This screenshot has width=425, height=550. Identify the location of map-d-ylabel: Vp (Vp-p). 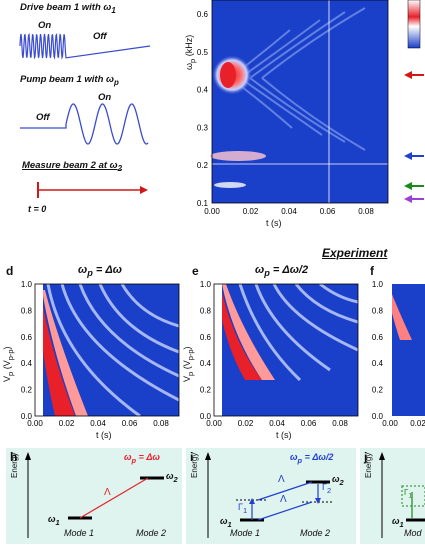
(8, 364).